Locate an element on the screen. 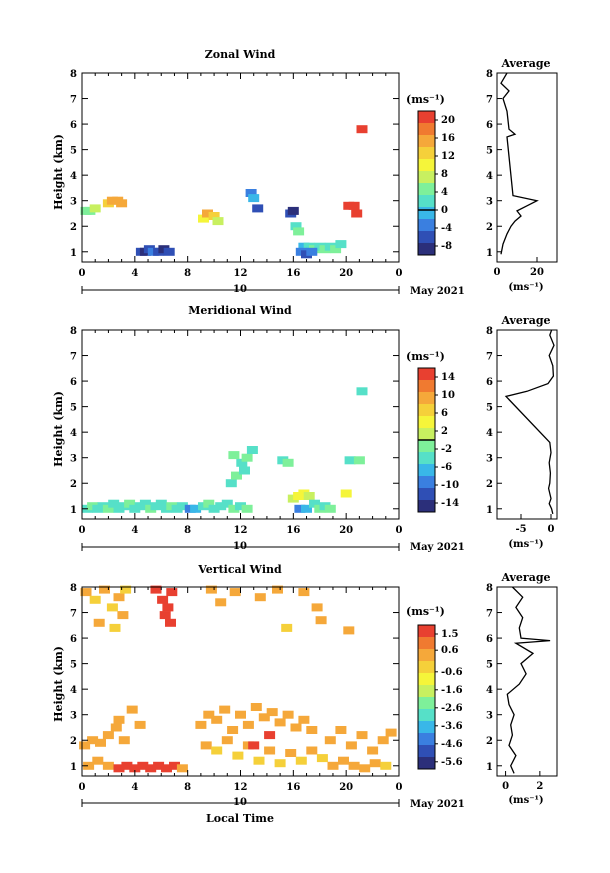  y-tick-label: 7 is located at coordinates (73, 614).